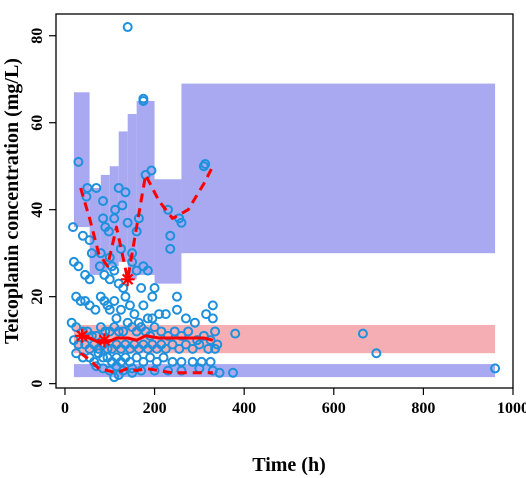  Describe the element at coordinates (511, 408) in the screenshot. I see `x-tick-label: 1000` at that location.